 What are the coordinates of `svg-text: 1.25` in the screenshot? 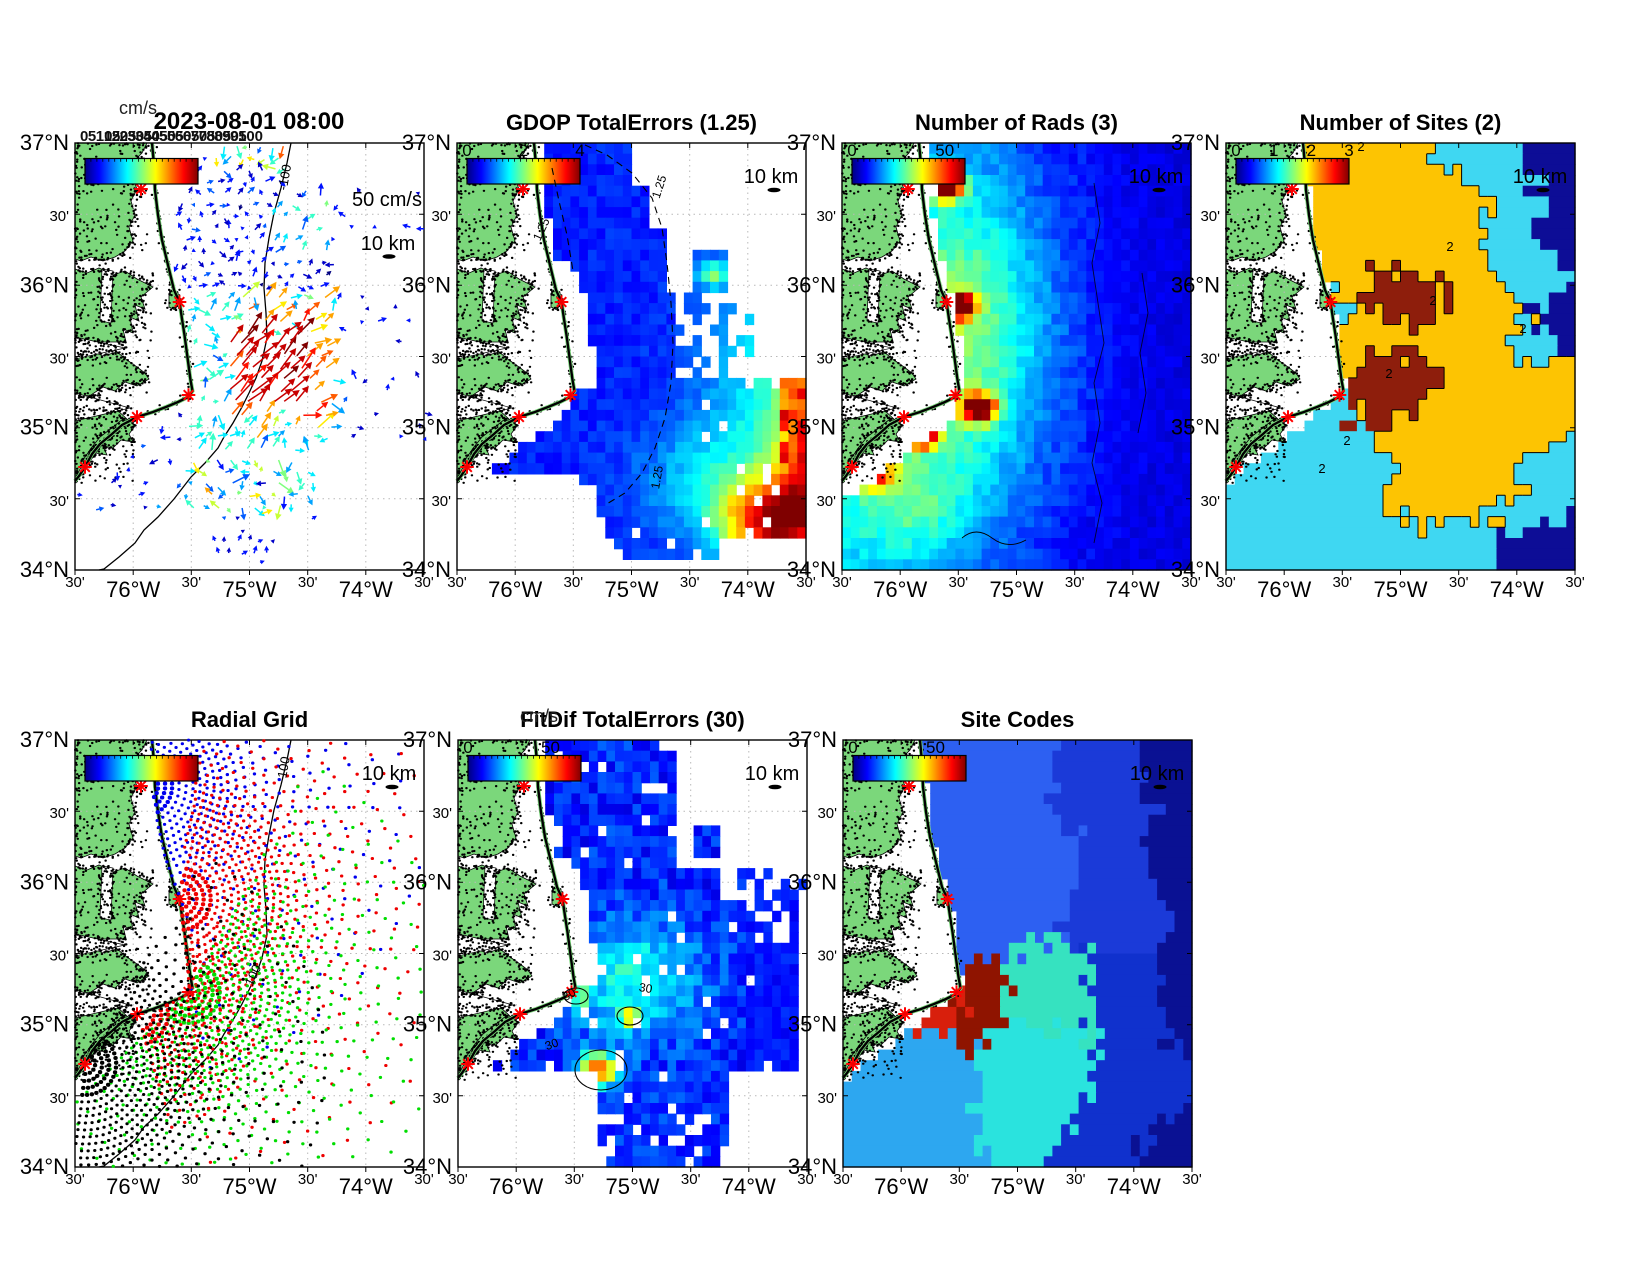 It's located at (657, 477).